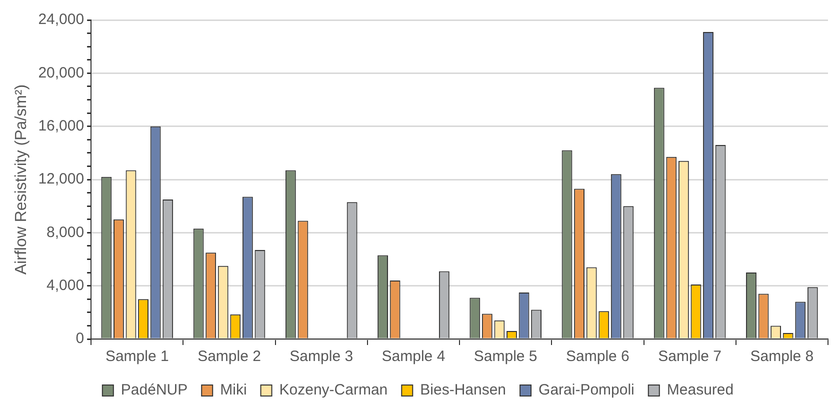  I want to click on x-tick-label: Sample 3, so click(322, 357).